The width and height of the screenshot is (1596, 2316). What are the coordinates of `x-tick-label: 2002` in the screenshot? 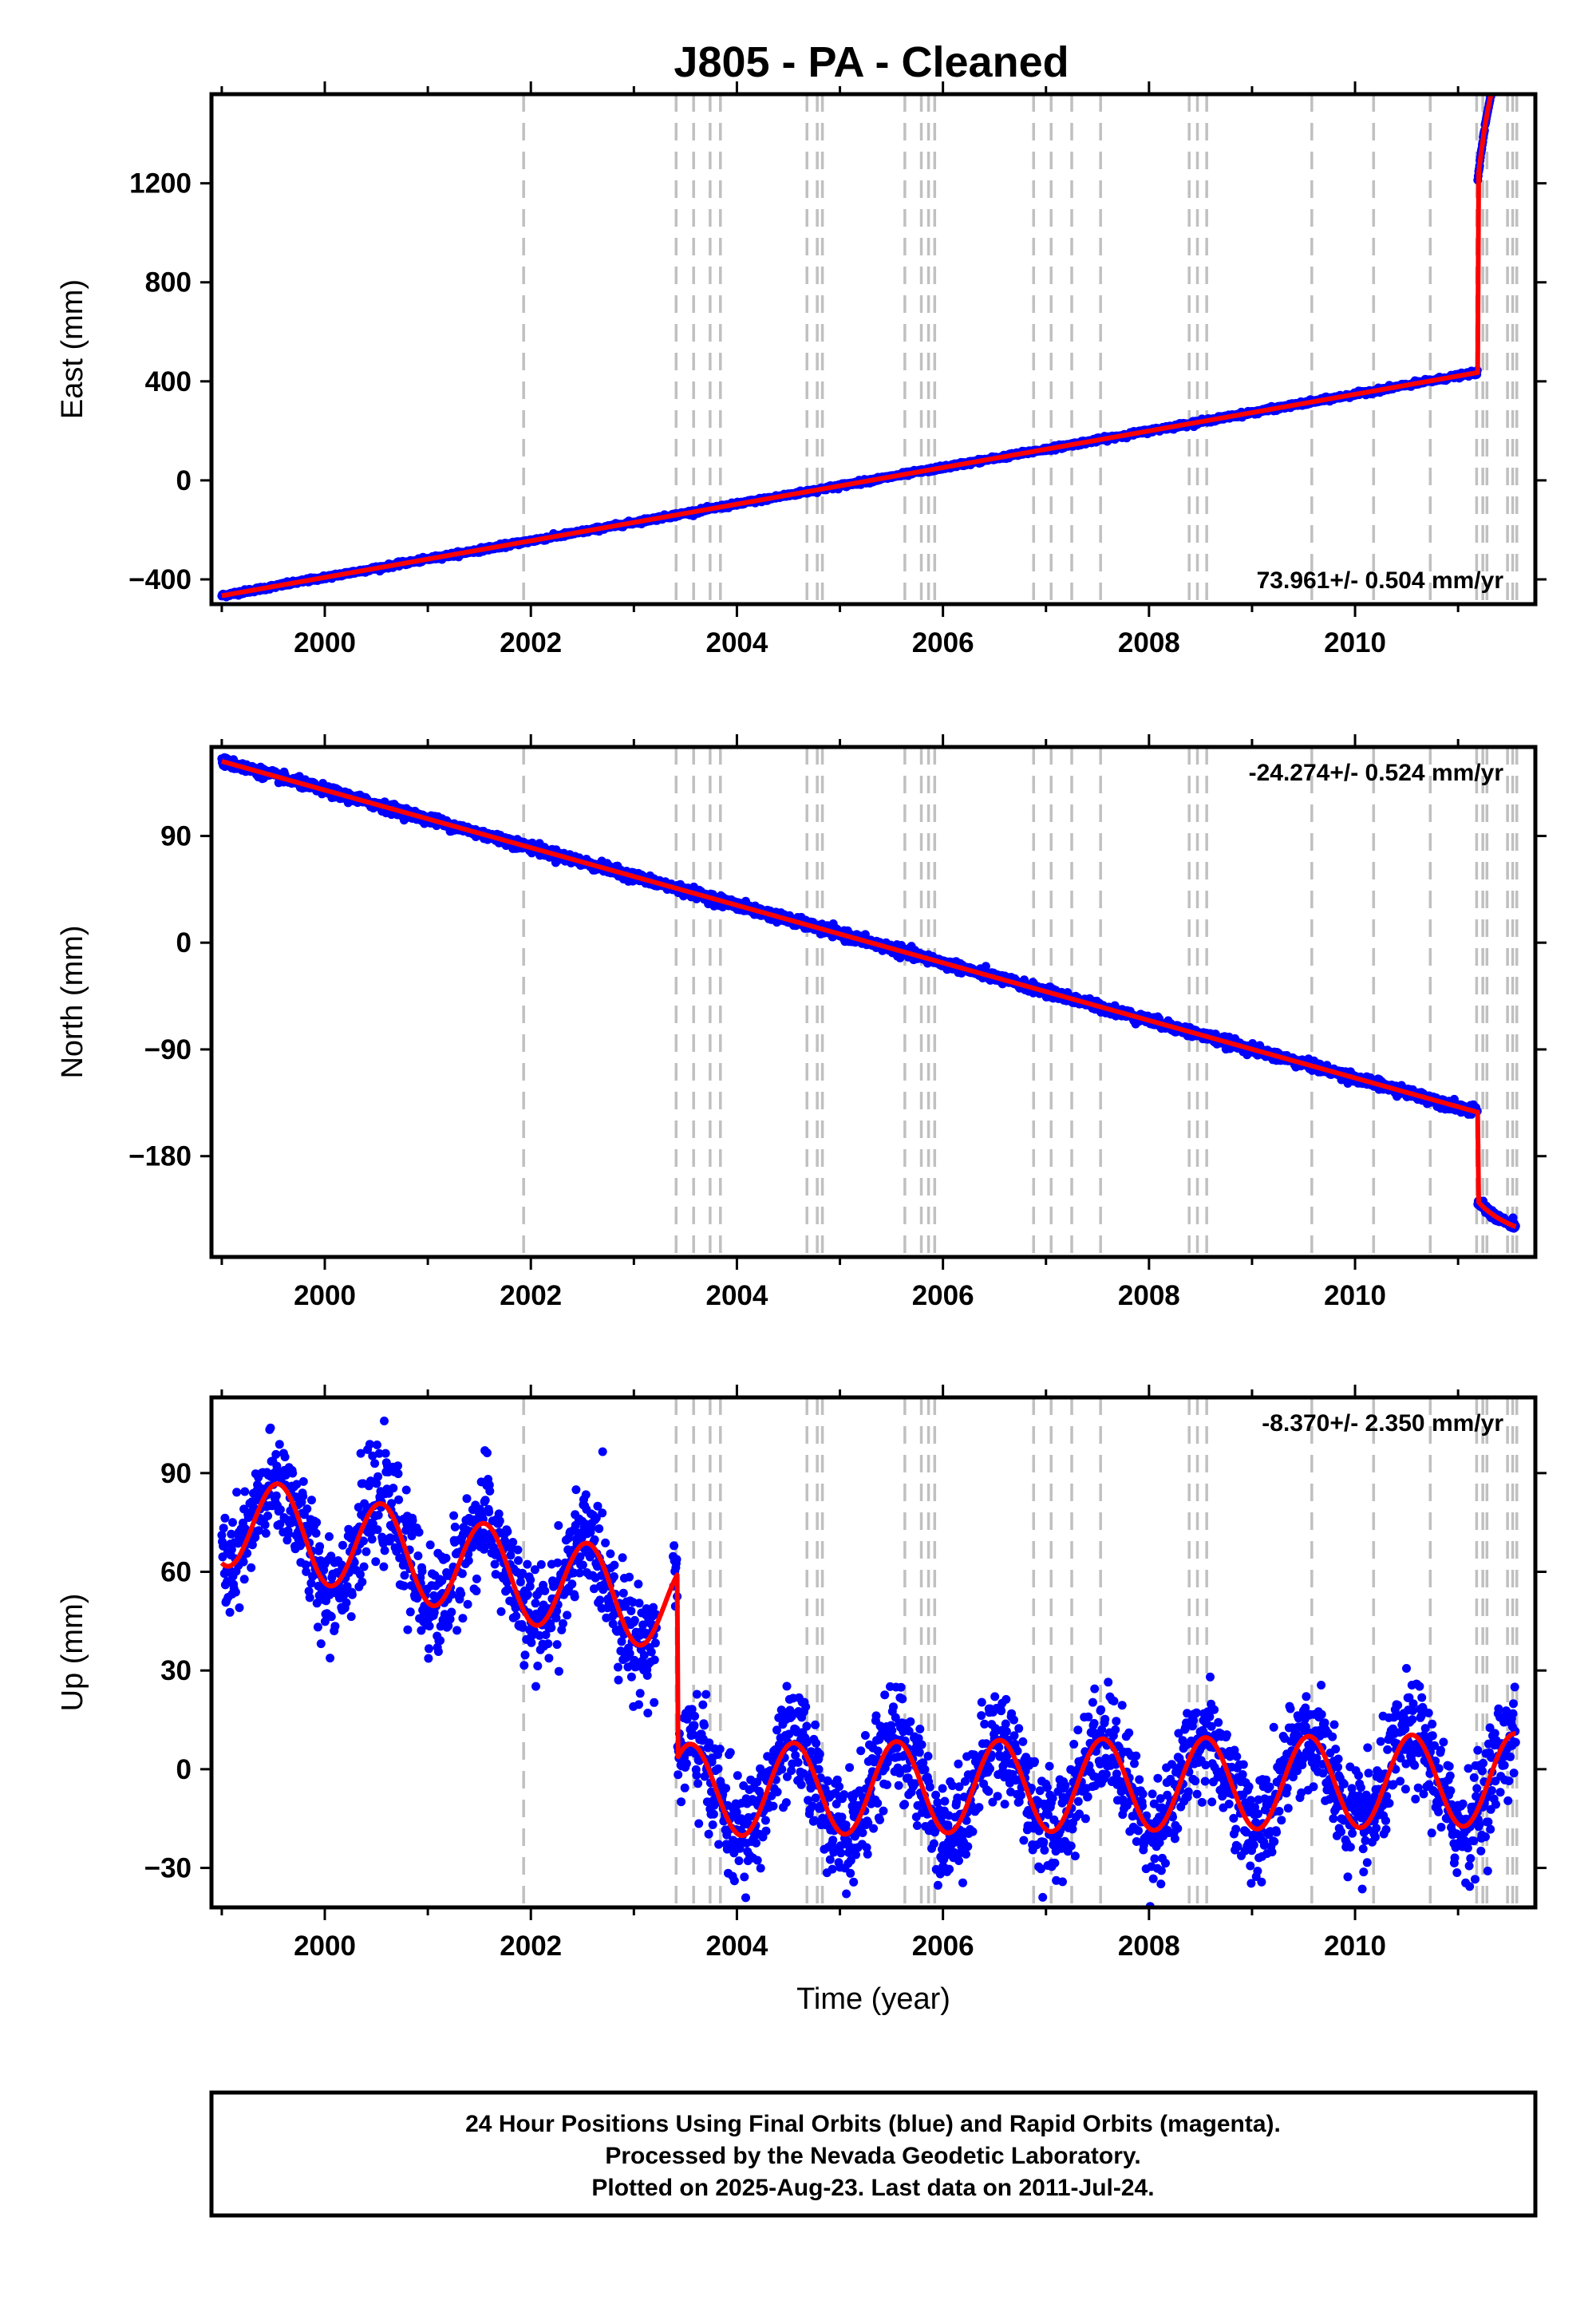 It's located at (531, 642).